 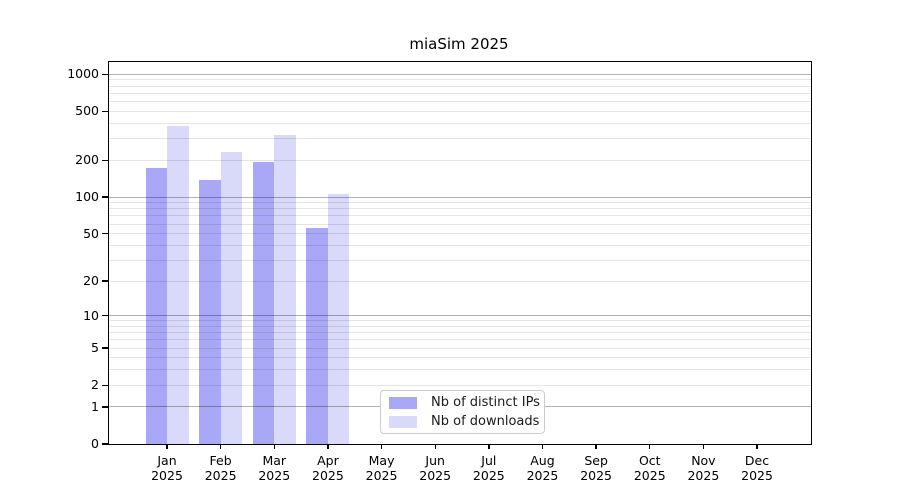 I want to click on x-tick-label-apr: Apr 2025, so click(x=328, y=468).